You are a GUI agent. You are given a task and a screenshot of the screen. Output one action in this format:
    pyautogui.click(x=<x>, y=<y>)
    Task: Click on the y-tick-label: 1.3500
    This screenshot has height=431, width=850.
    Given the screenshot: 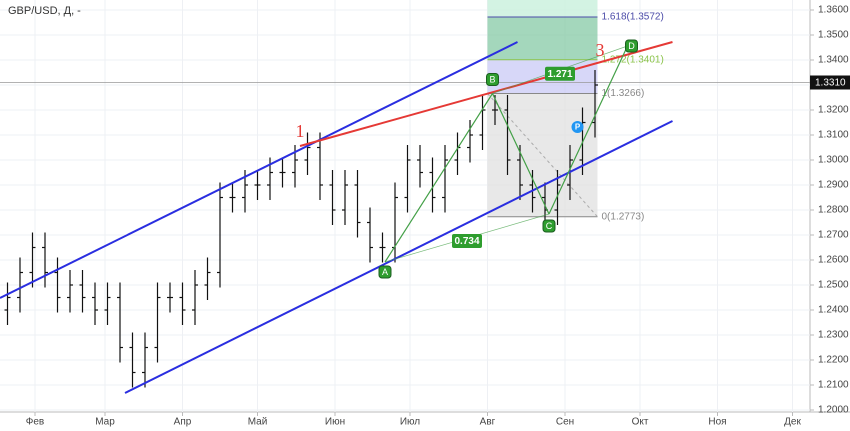 What is the action you would take?
    pyautogui.click(x=833, y=35)
    